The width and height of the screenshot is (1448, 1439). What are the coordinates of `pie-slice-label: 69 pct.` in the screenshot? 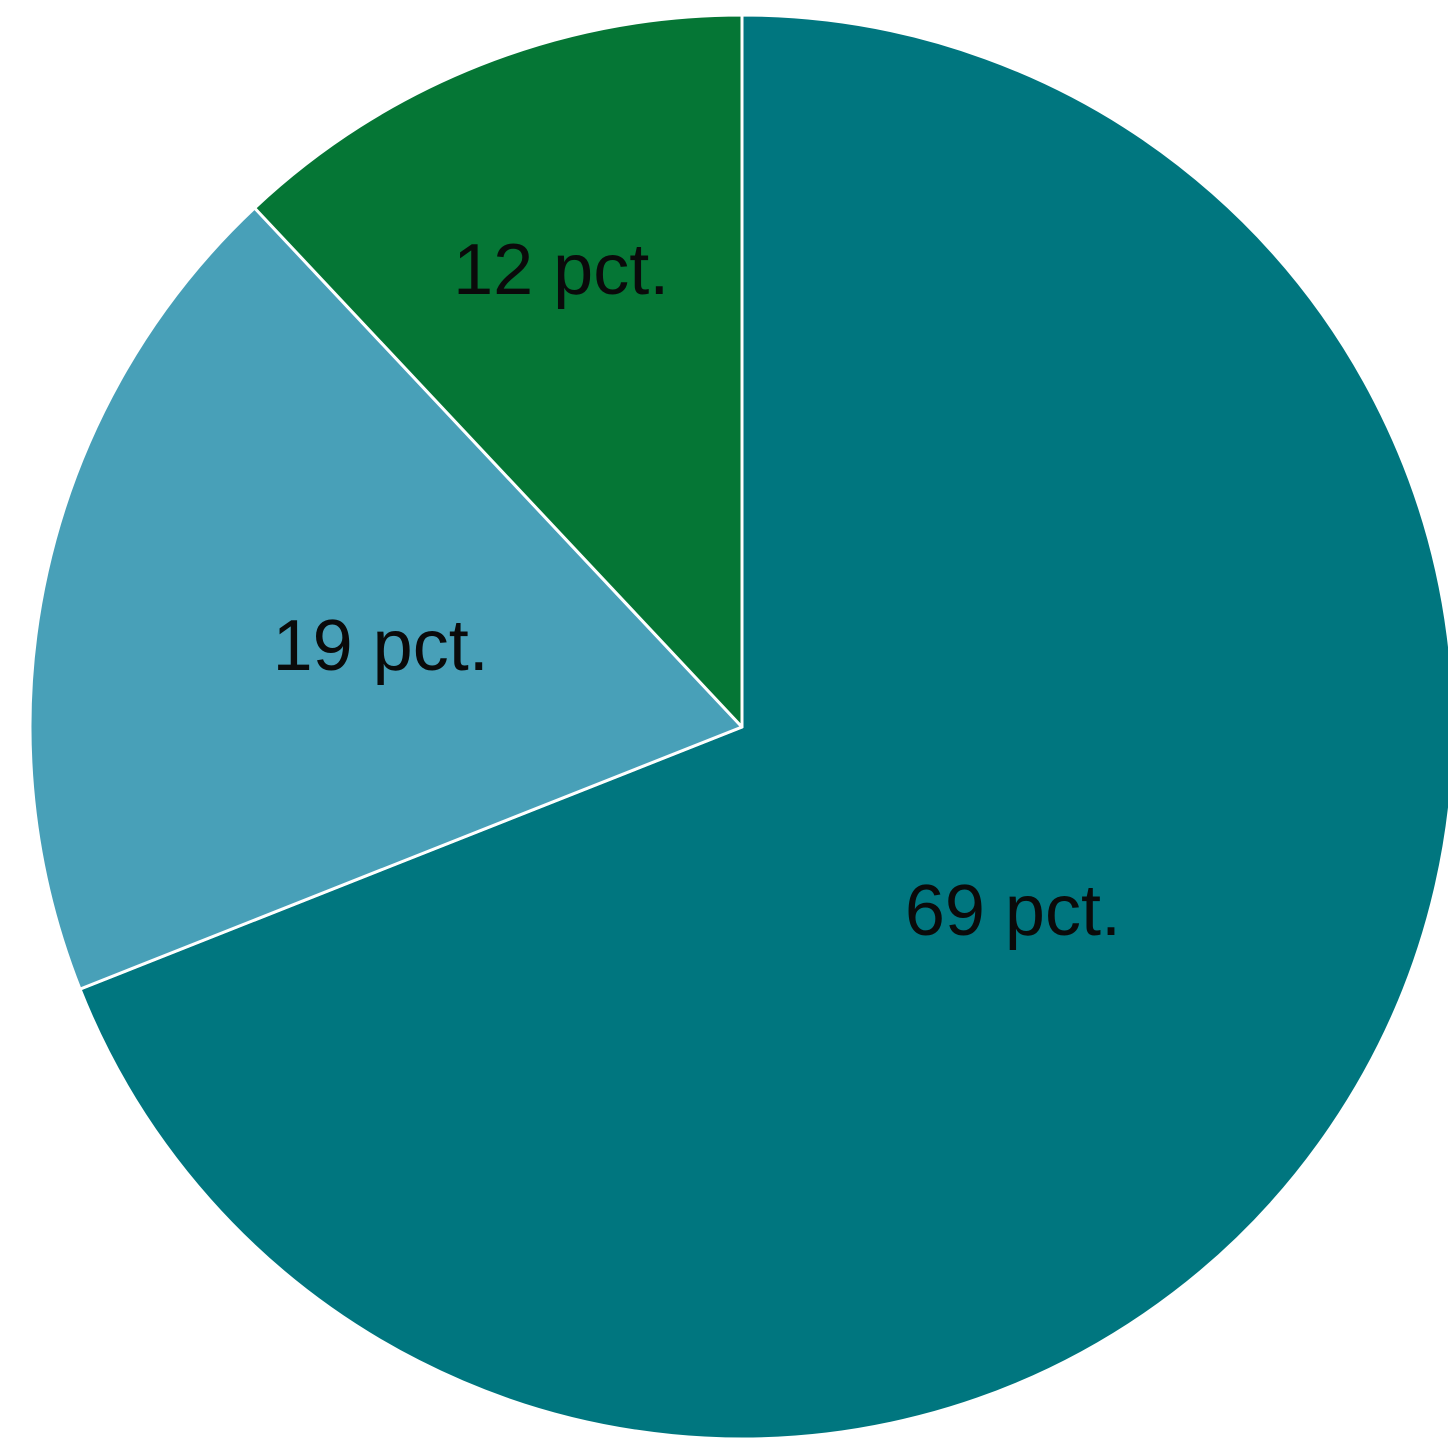 It's located at (1013, 911).